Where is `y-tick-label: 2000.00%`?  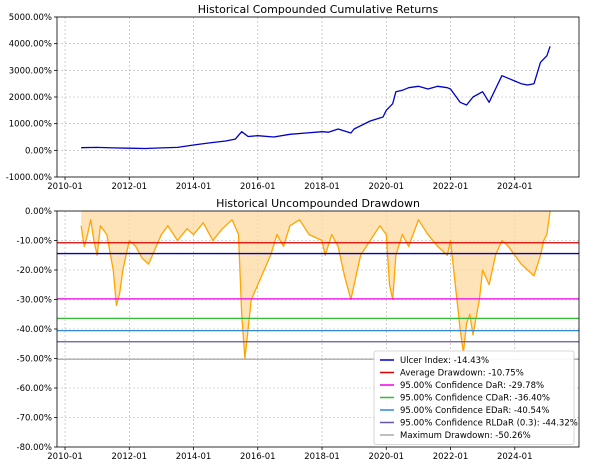
y-tick-label: 2000.00% is located at coordinates (30, 98).